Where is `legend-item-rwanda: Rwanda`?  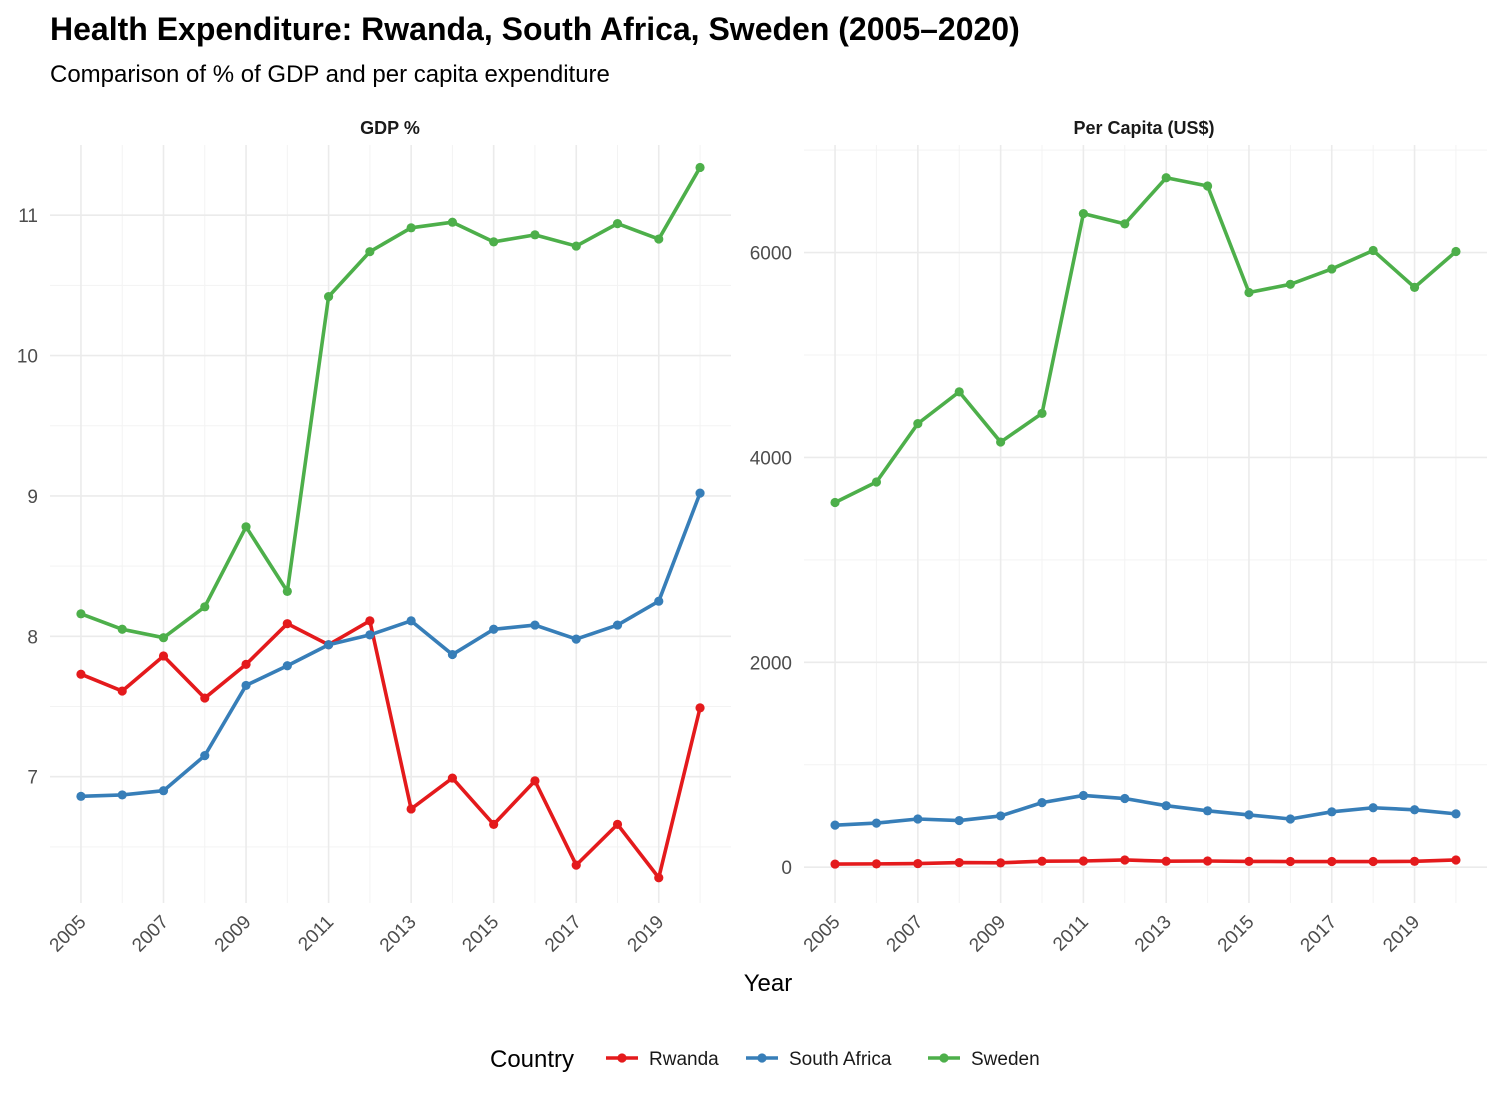
legend-item-rwanda: Rwanda is located at coordinates (662, 1059).